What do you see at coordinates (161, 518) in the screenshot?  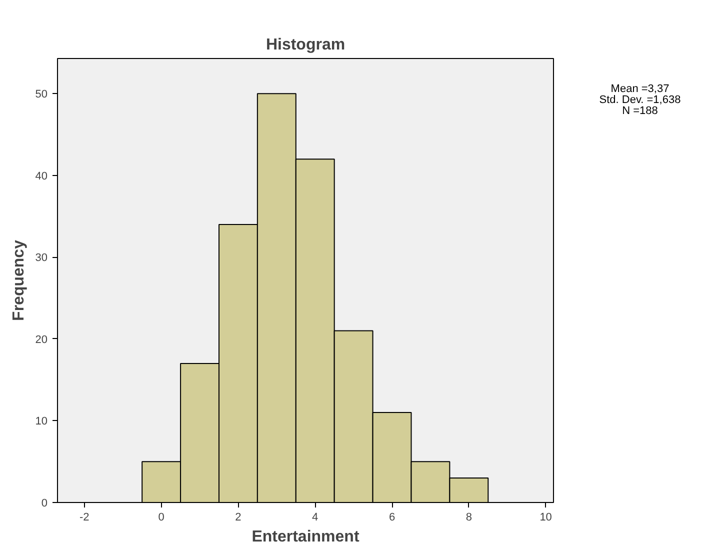 I see `x-tick-label: 0` at bounding box center [161, 518].